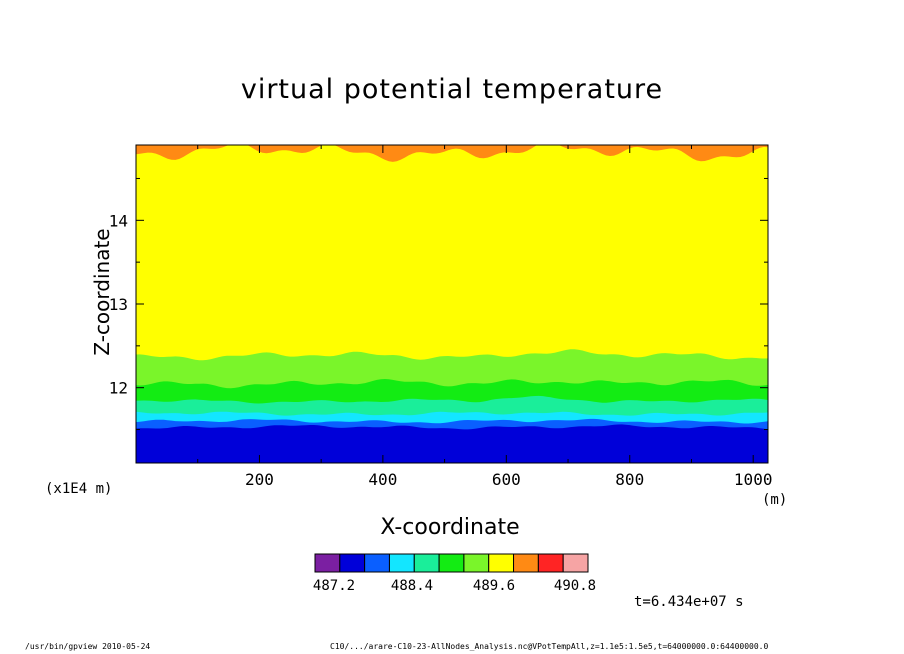  I want to click on colorbar, so click(451, 563).